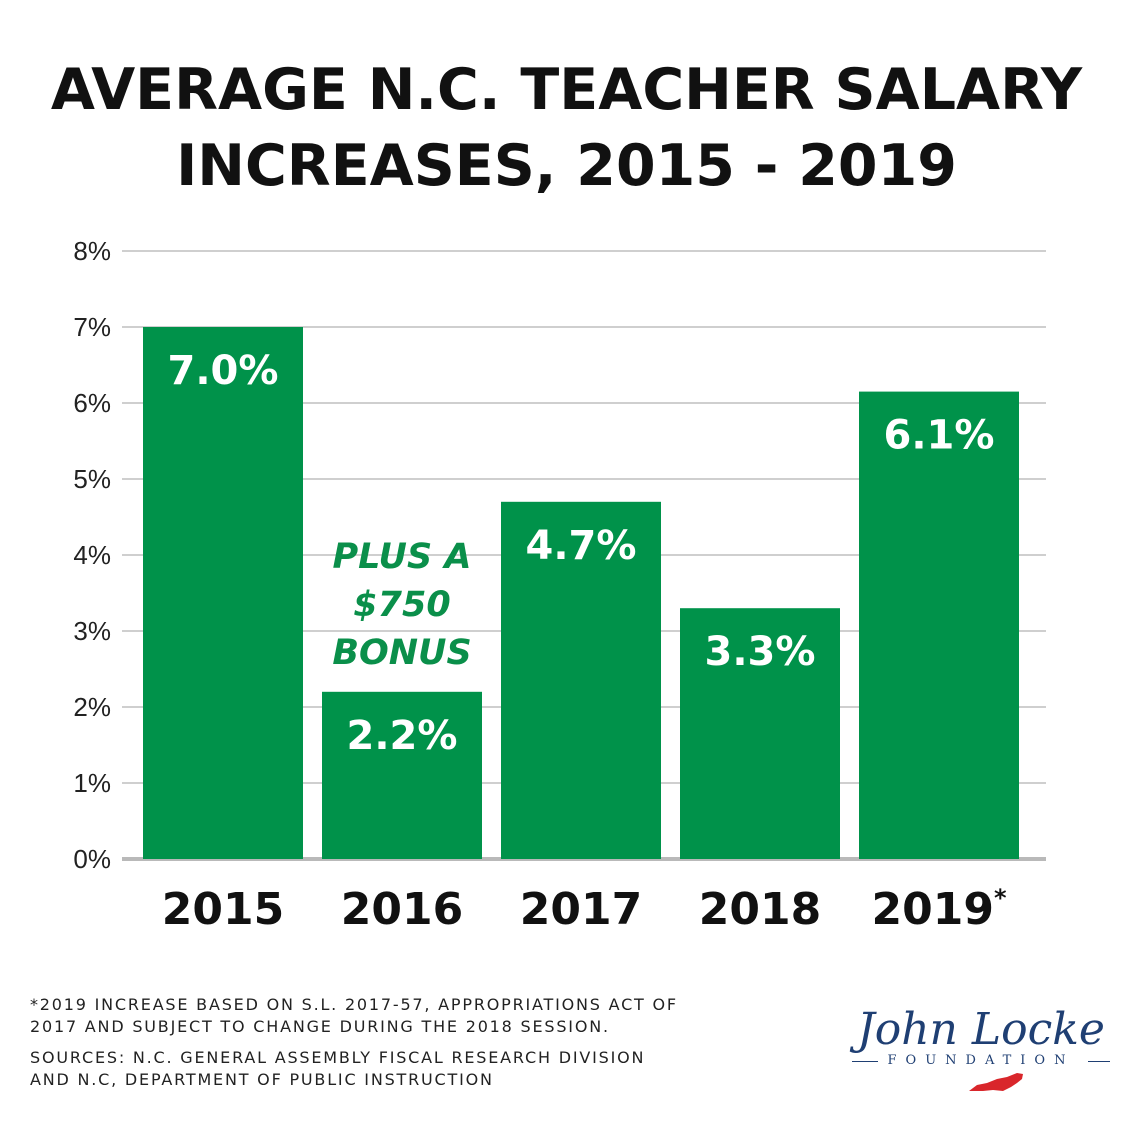 The height and width of the screenshot is (1133, 1133). I want to click on y-tick-label-2: 2%, so click(92, 707).